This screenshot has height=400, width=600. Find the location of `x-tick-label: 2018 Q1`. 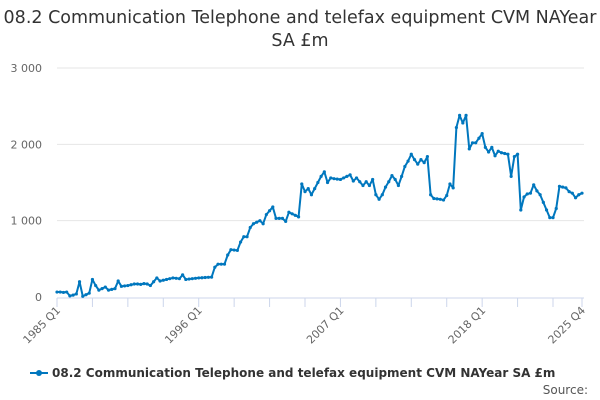

x-tick-label: 2018 Q1 is located at coordinates (467, 325).